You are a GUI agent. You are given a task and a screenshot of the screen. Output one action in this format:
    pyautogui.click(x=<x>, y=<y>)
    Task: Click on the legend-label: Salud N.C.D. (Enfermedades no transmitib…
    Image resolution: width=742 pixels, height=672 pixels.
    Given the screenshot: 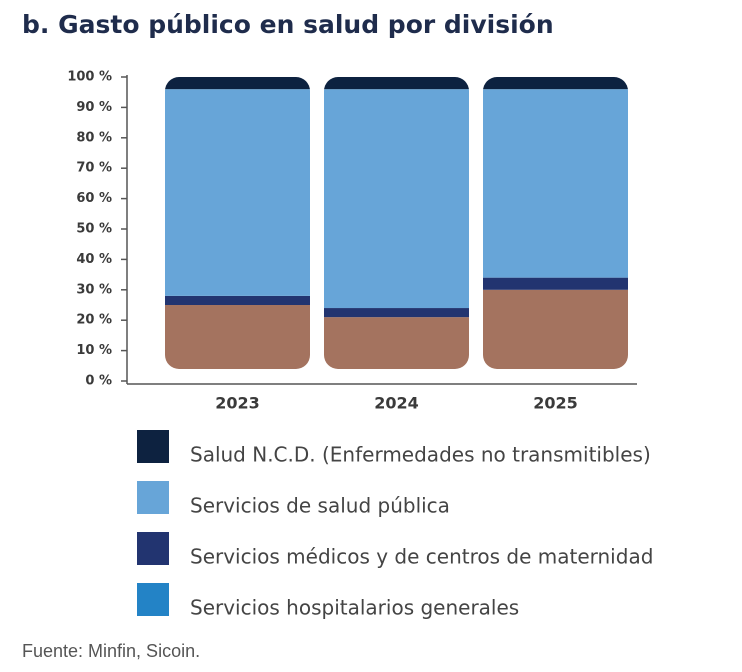 What is the action you would take?
    pyautogui.click(x=420, y=455)
    